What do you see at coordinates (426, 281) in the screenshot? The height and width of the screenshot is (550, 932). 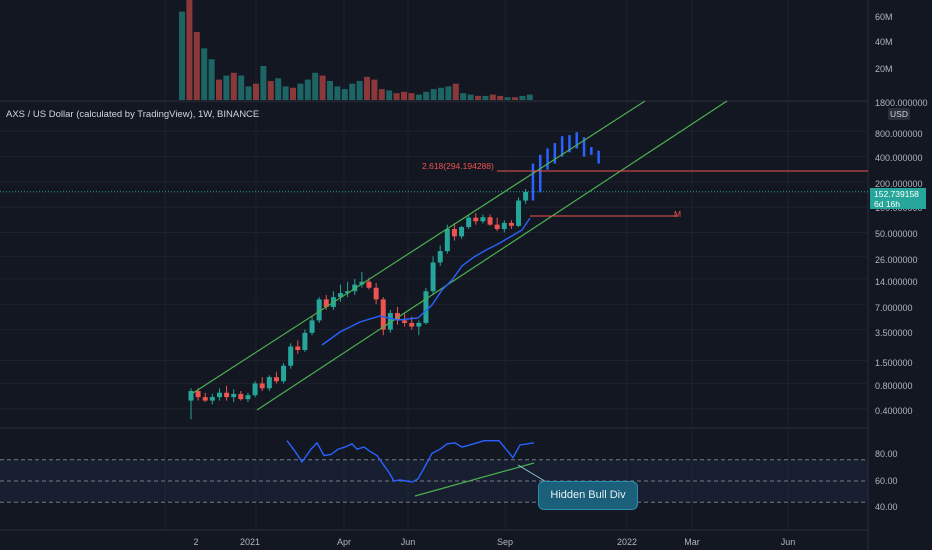 I see `moving-average-line` at bounding box center [426, 281].